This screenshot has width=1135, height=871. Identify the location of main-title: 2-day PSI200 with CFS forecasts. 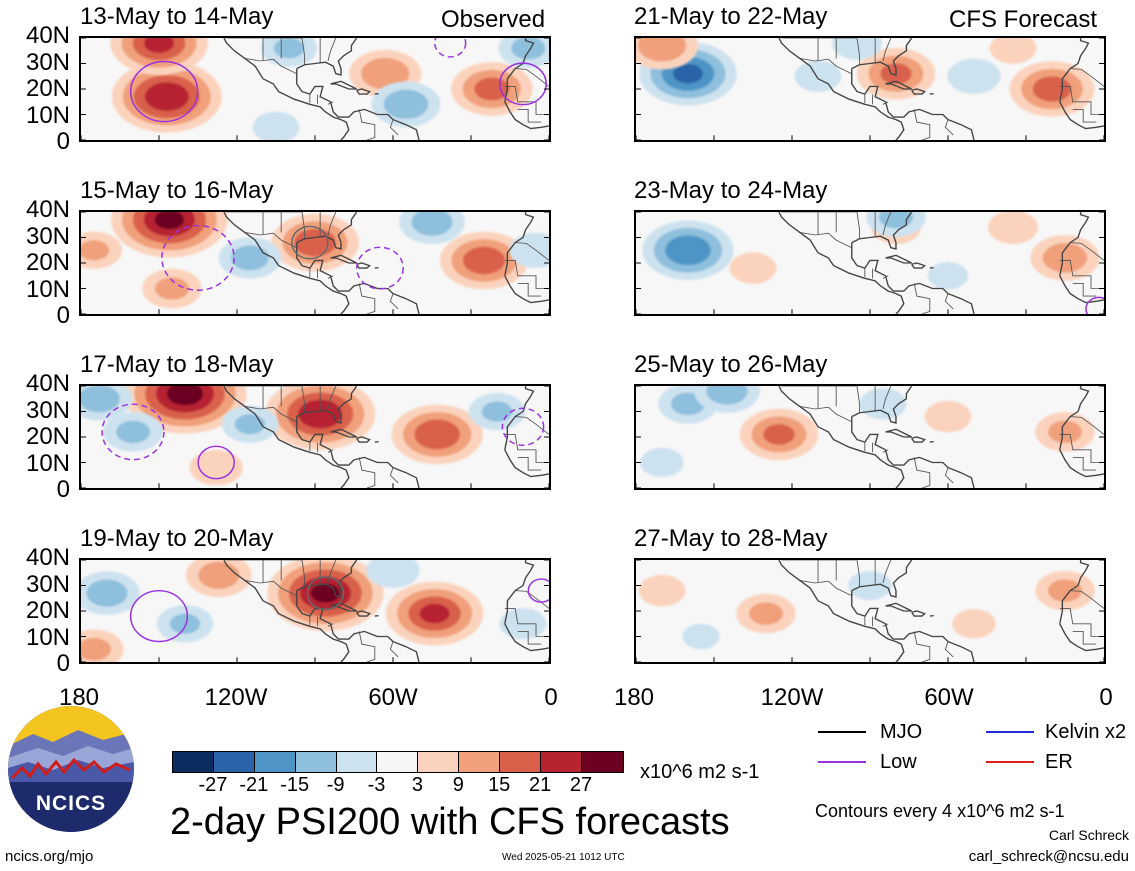
(450, 822).